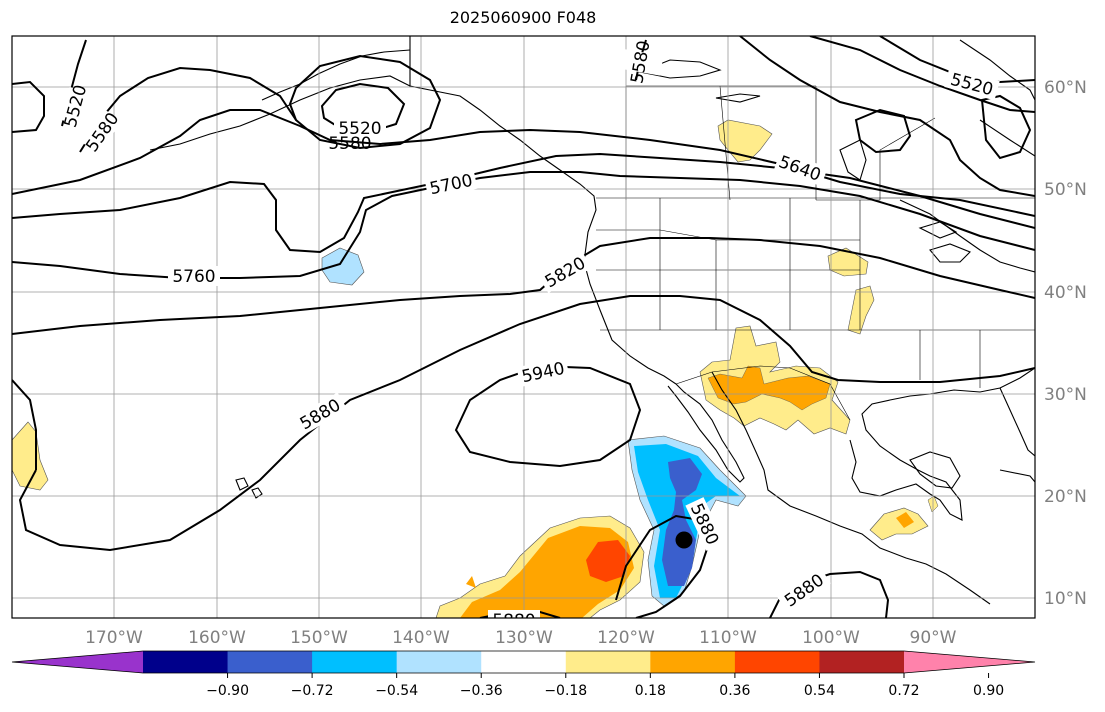 This screenshot has height=712, width=1105. I want to click on lat-label-10n: 10°N, so click(1065, 599).